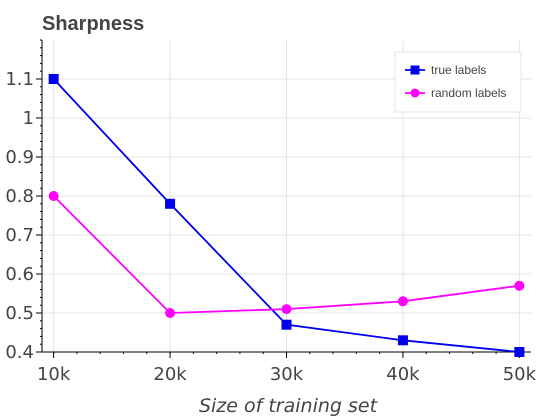 Image resolution: width=560 pixels, height=420 pixels. What do you see at coordinates (403, 374) in the screenshot?
I see `x-tick-label-3: 40k` at bounding box center [403, 374].